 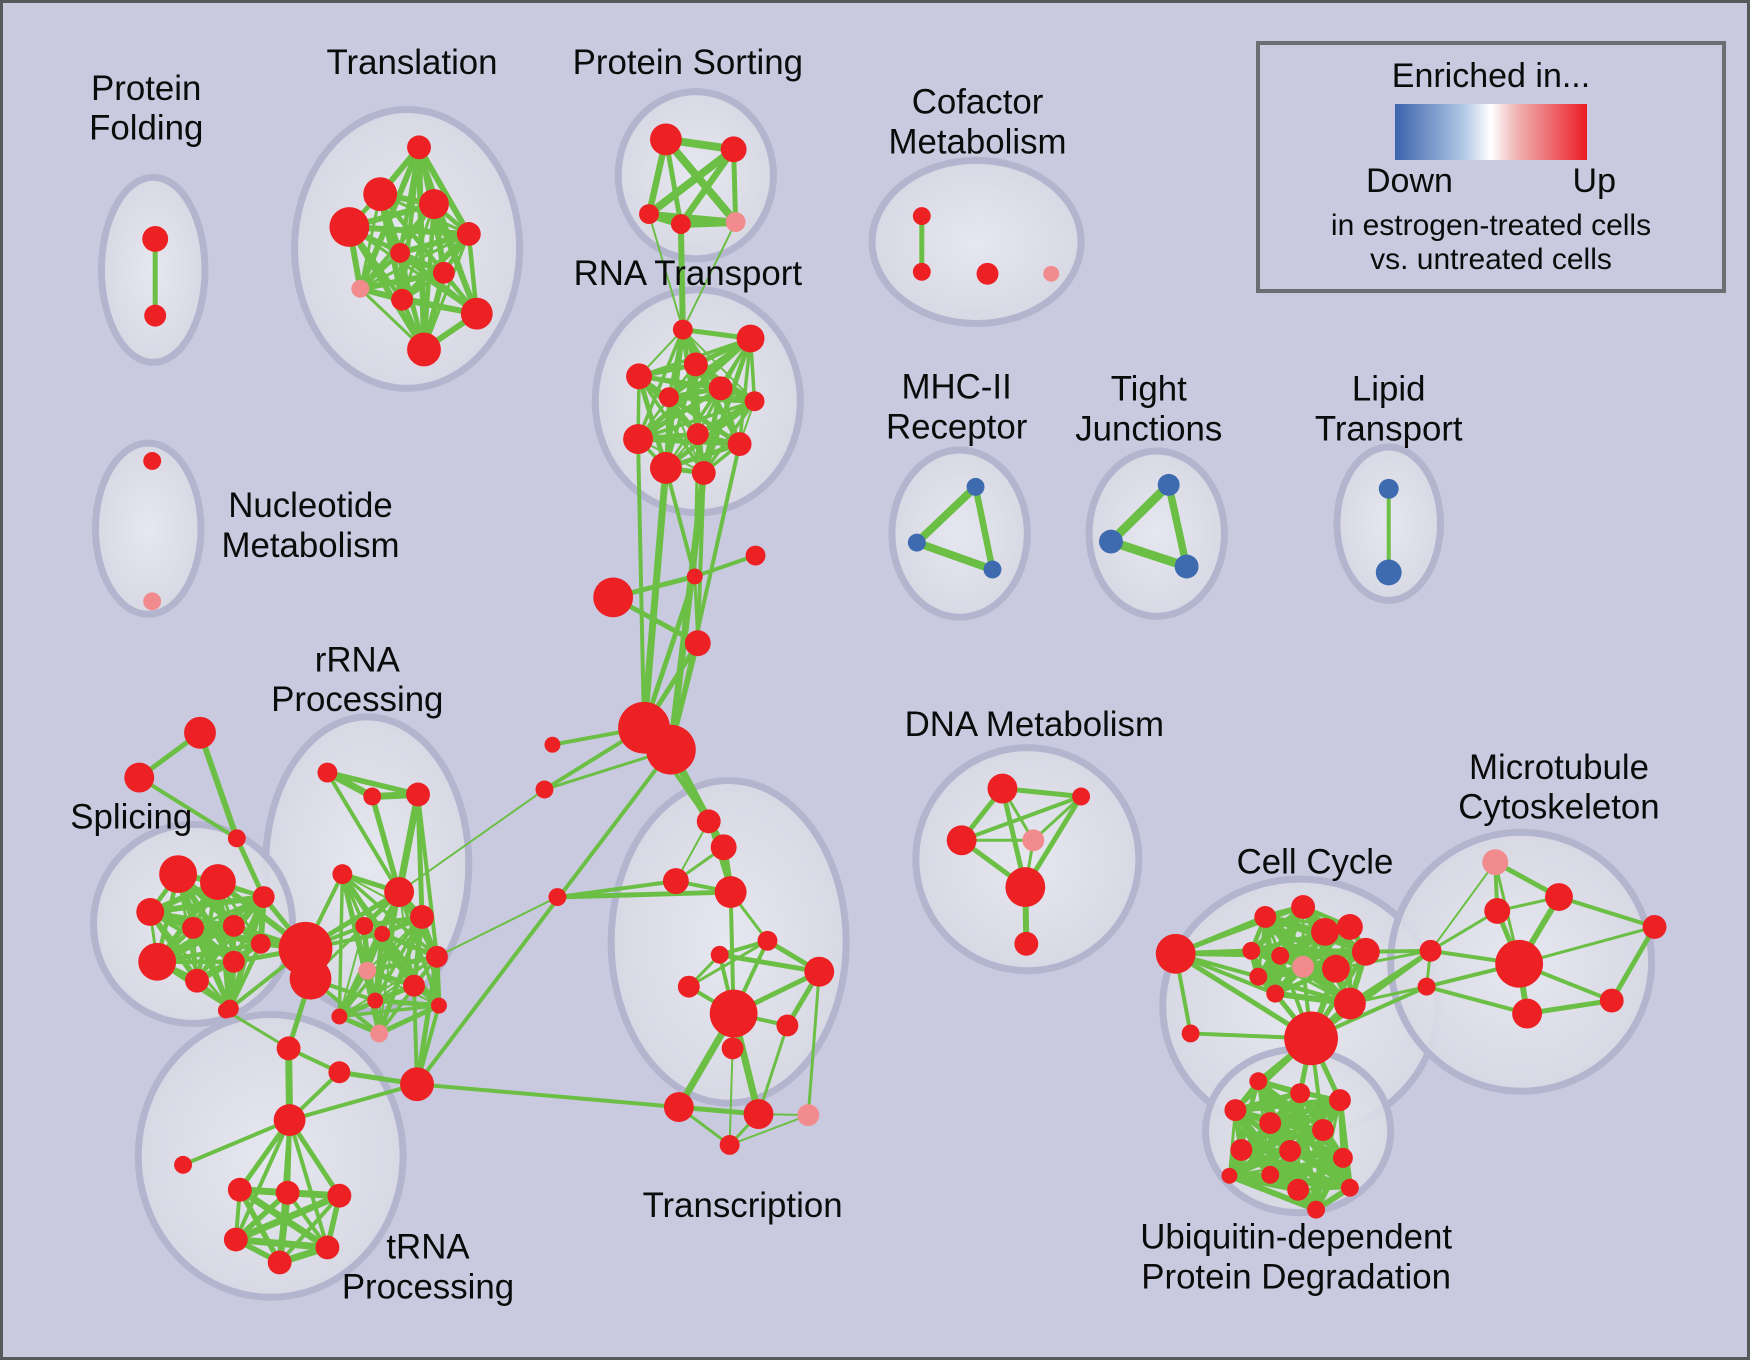 I want to click on edge-tr1-tr5, so click(x=444, y=190).